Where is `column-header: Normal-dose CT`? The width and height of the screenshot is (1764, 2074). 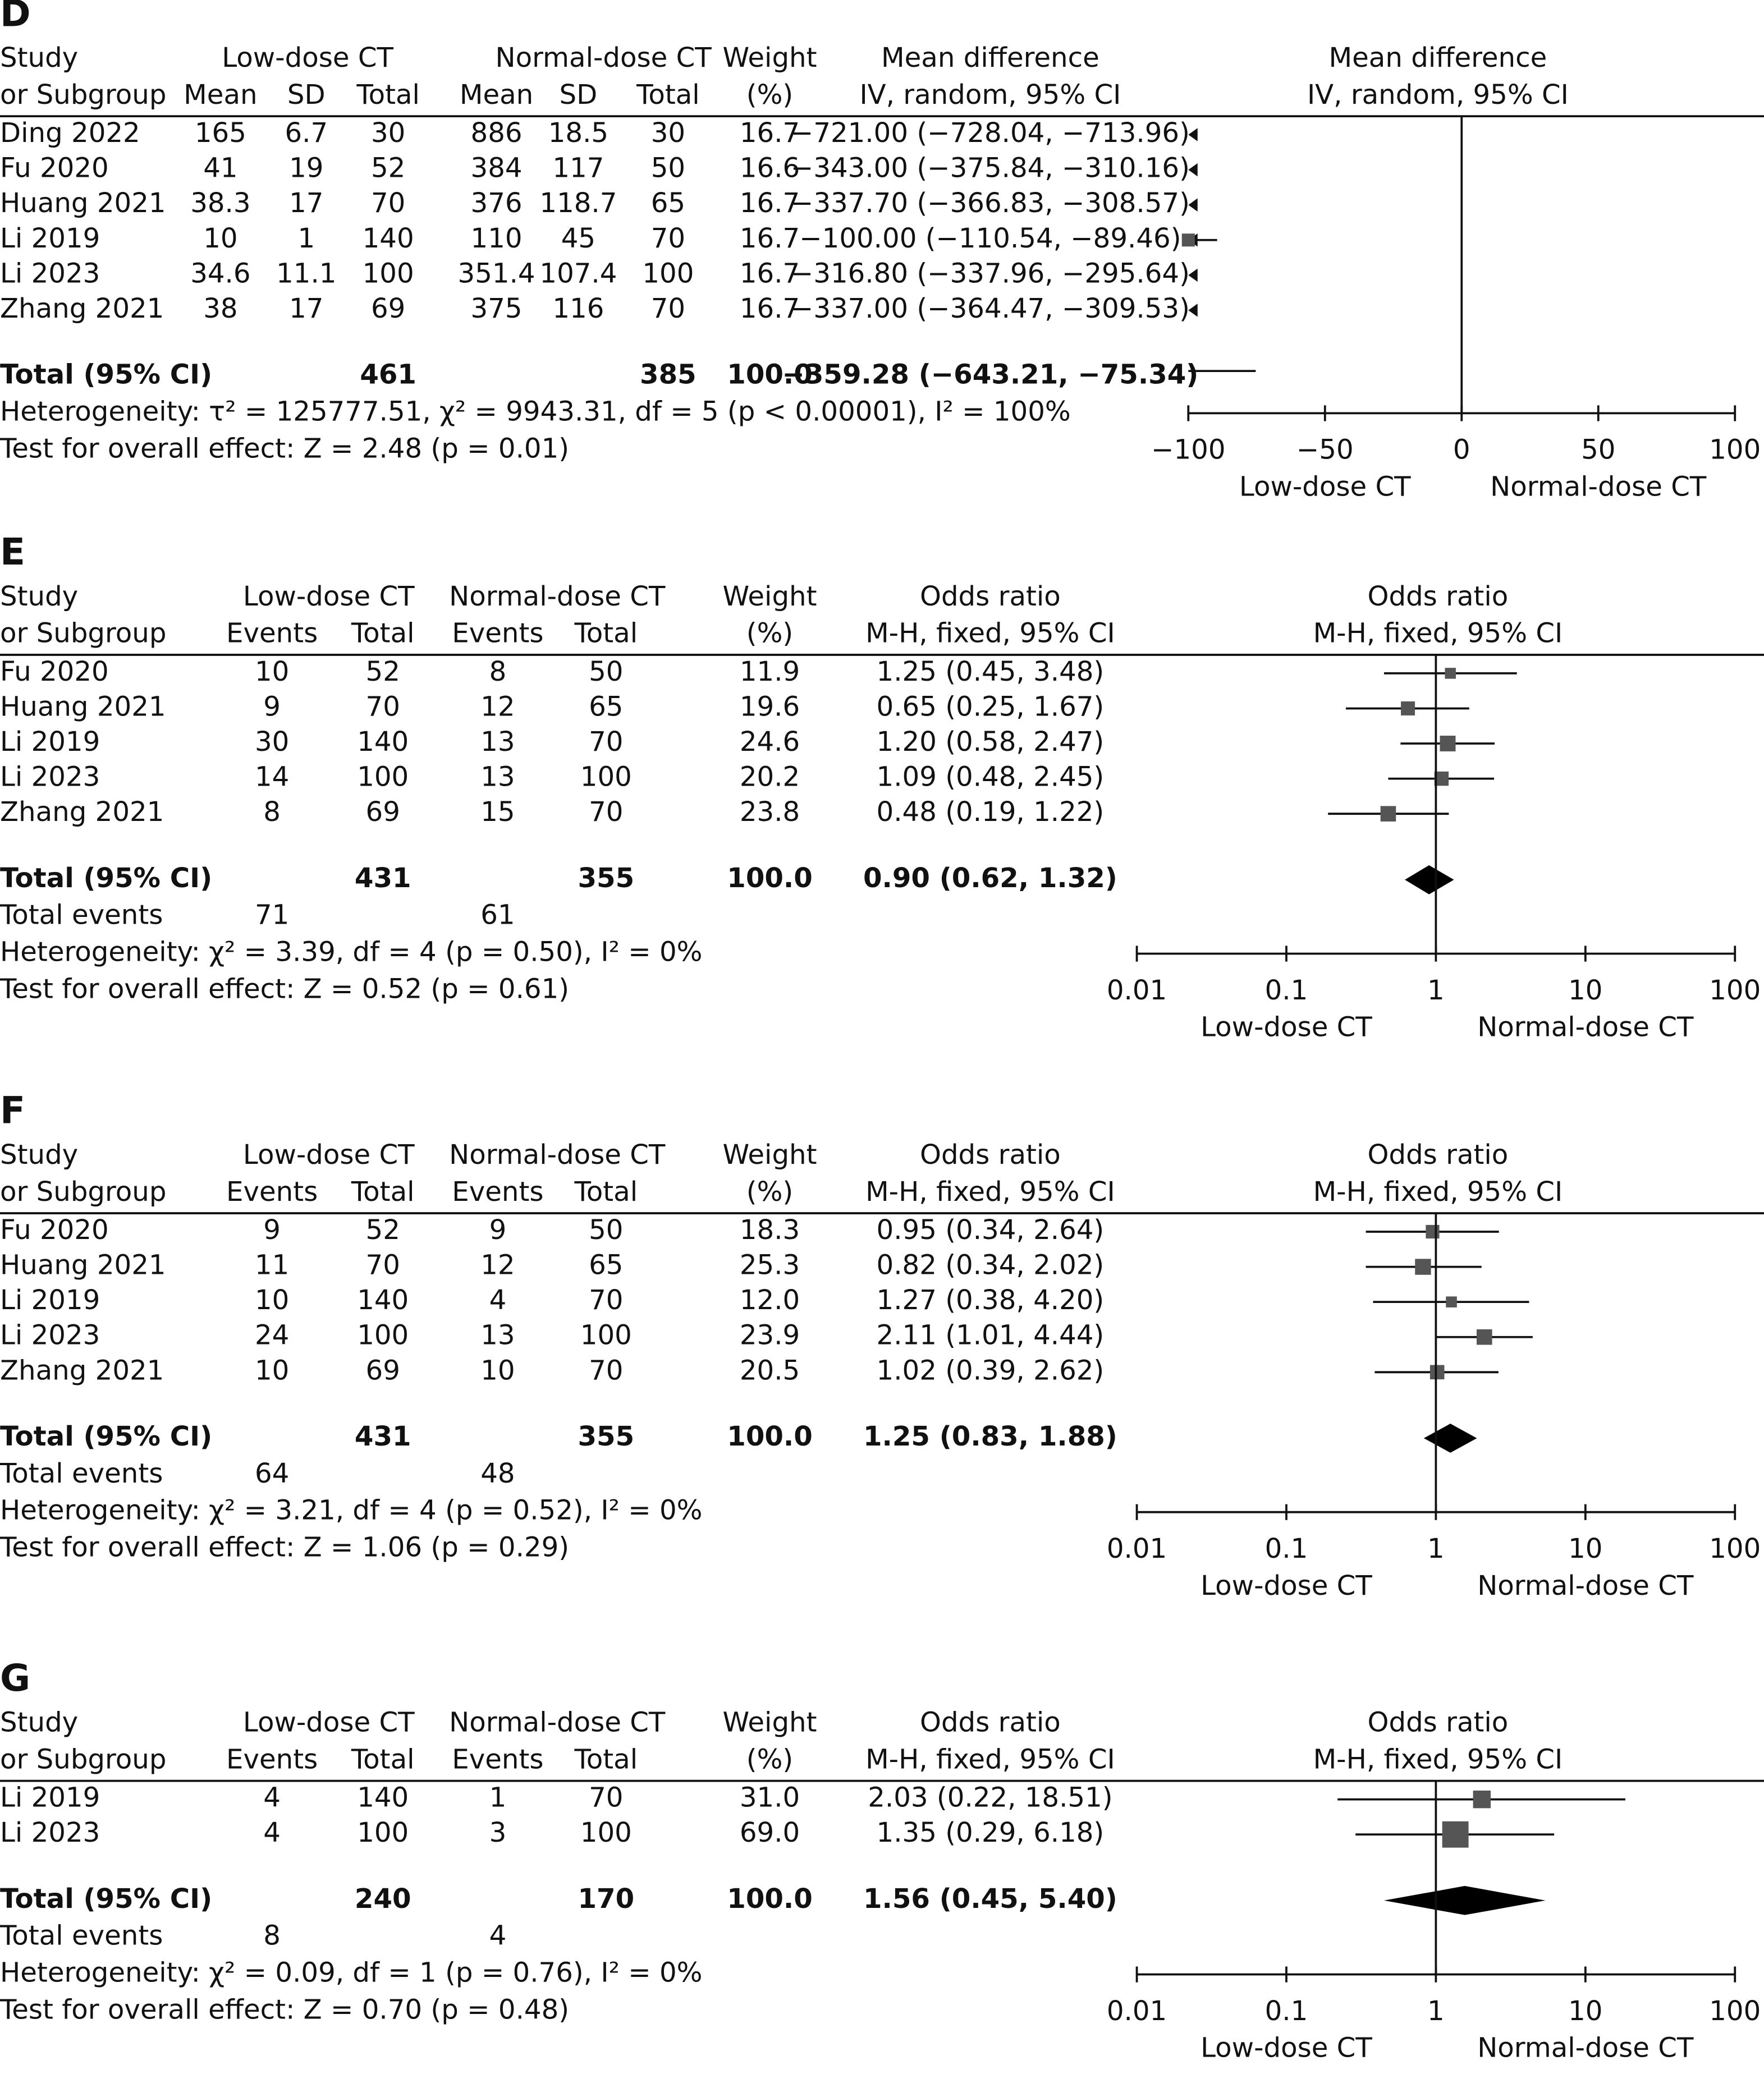 column-header: Normal-dose CT is located at coordinates (558, 596).